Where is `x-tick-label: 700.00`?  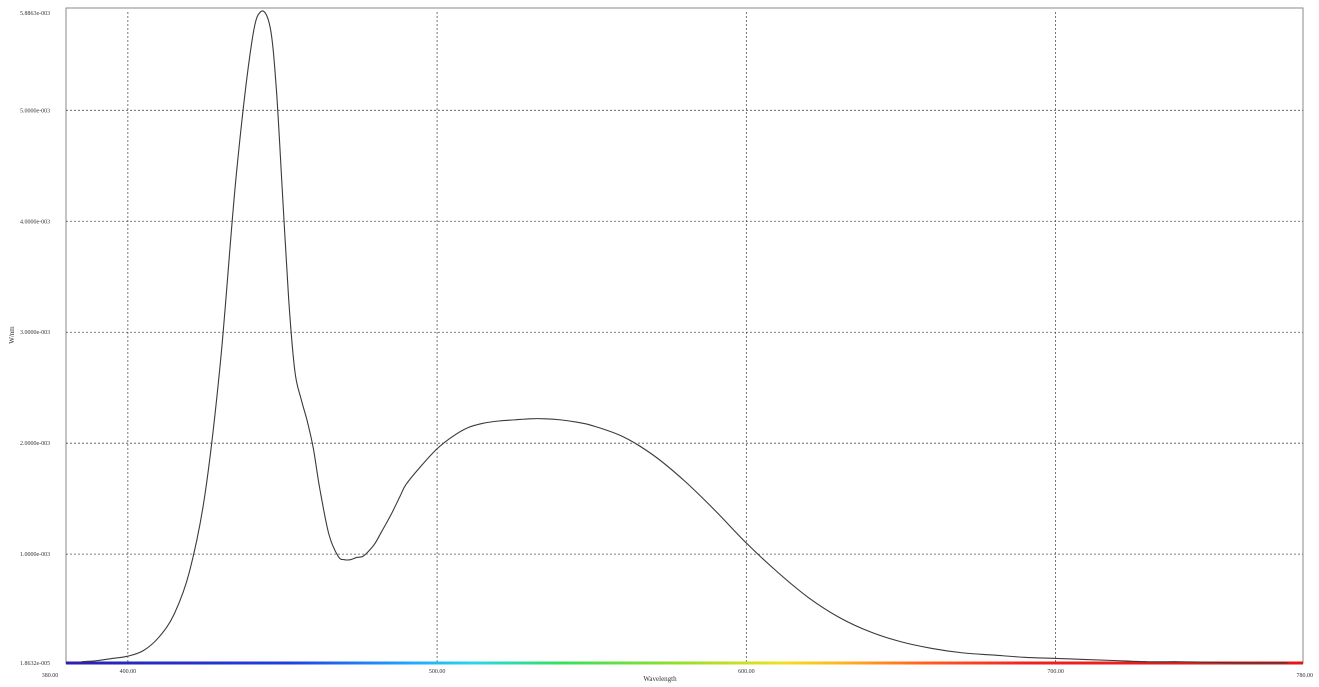
x-tick-label: 700.00 is located at coordinates (1055, 672).